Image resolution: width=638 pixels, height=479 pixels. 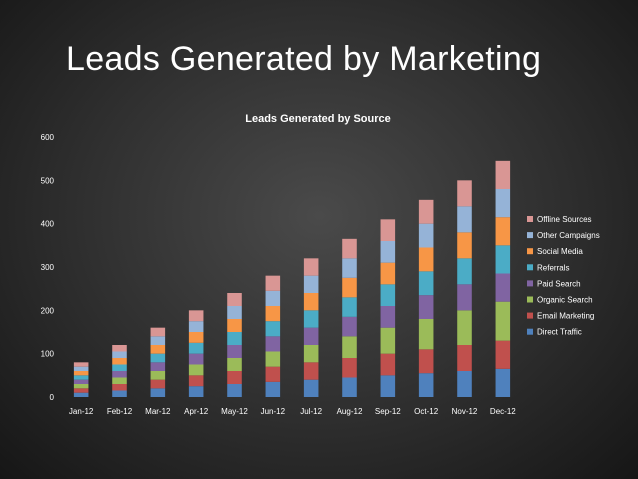 I want to click on y-tick-label: 0, so click(x=52, y=397).